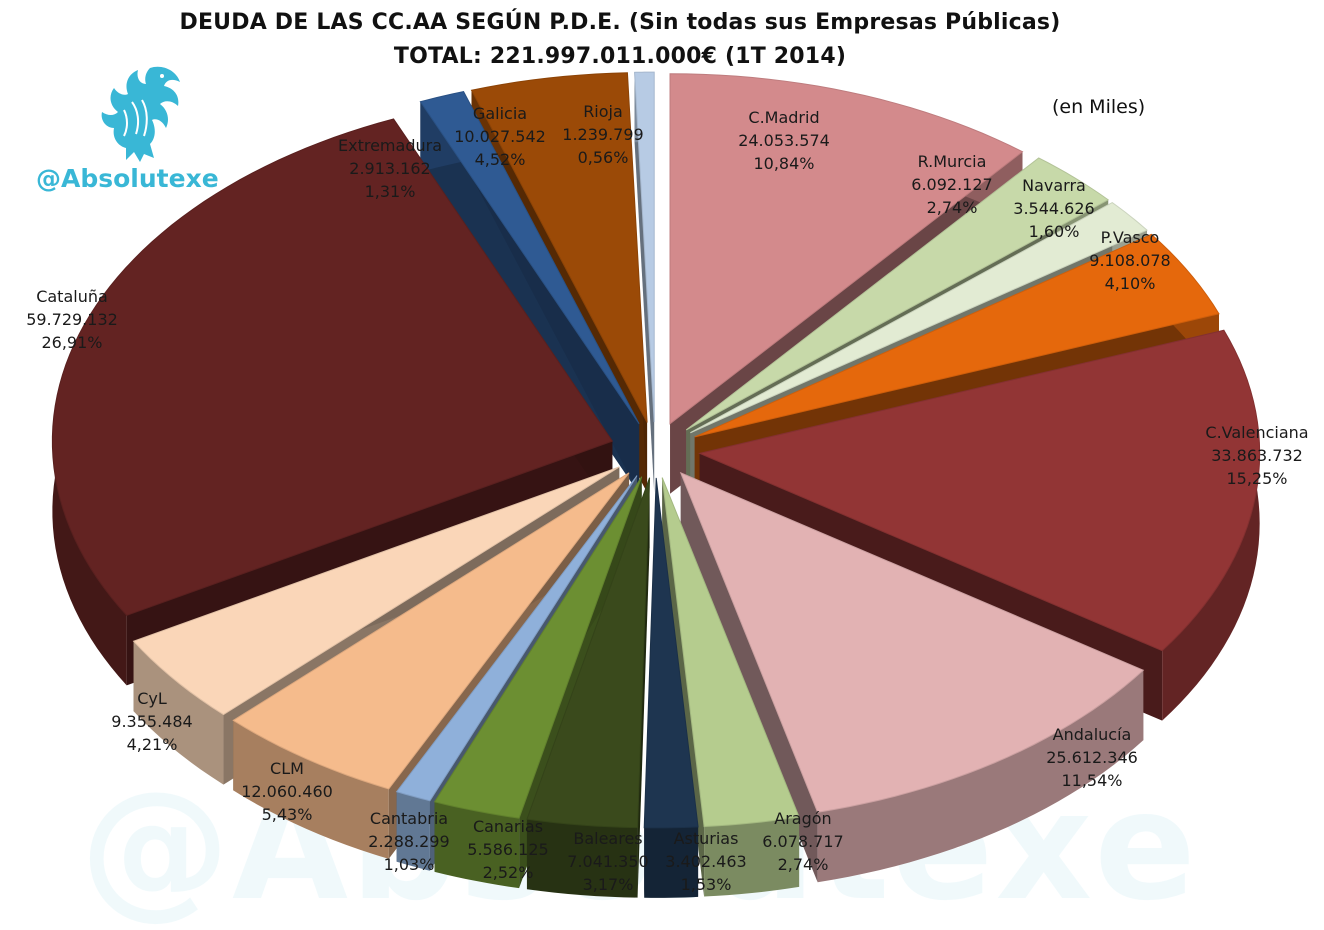  Describe the element at coordinates (500, 113) in the screenshot. I see `slice-name: Galicia` at that location.